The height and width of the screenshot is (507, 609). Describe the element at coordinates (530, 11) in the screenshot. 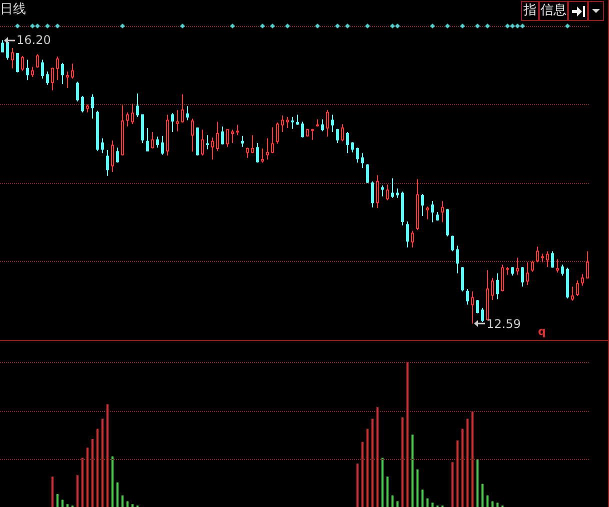

I see `button: 指` at that location.